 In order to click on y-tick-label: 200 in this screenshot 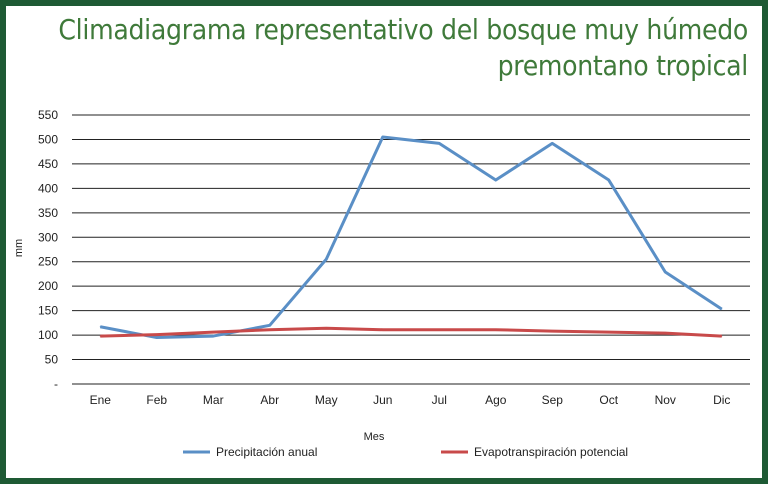, I will do `click(48, 286)`.